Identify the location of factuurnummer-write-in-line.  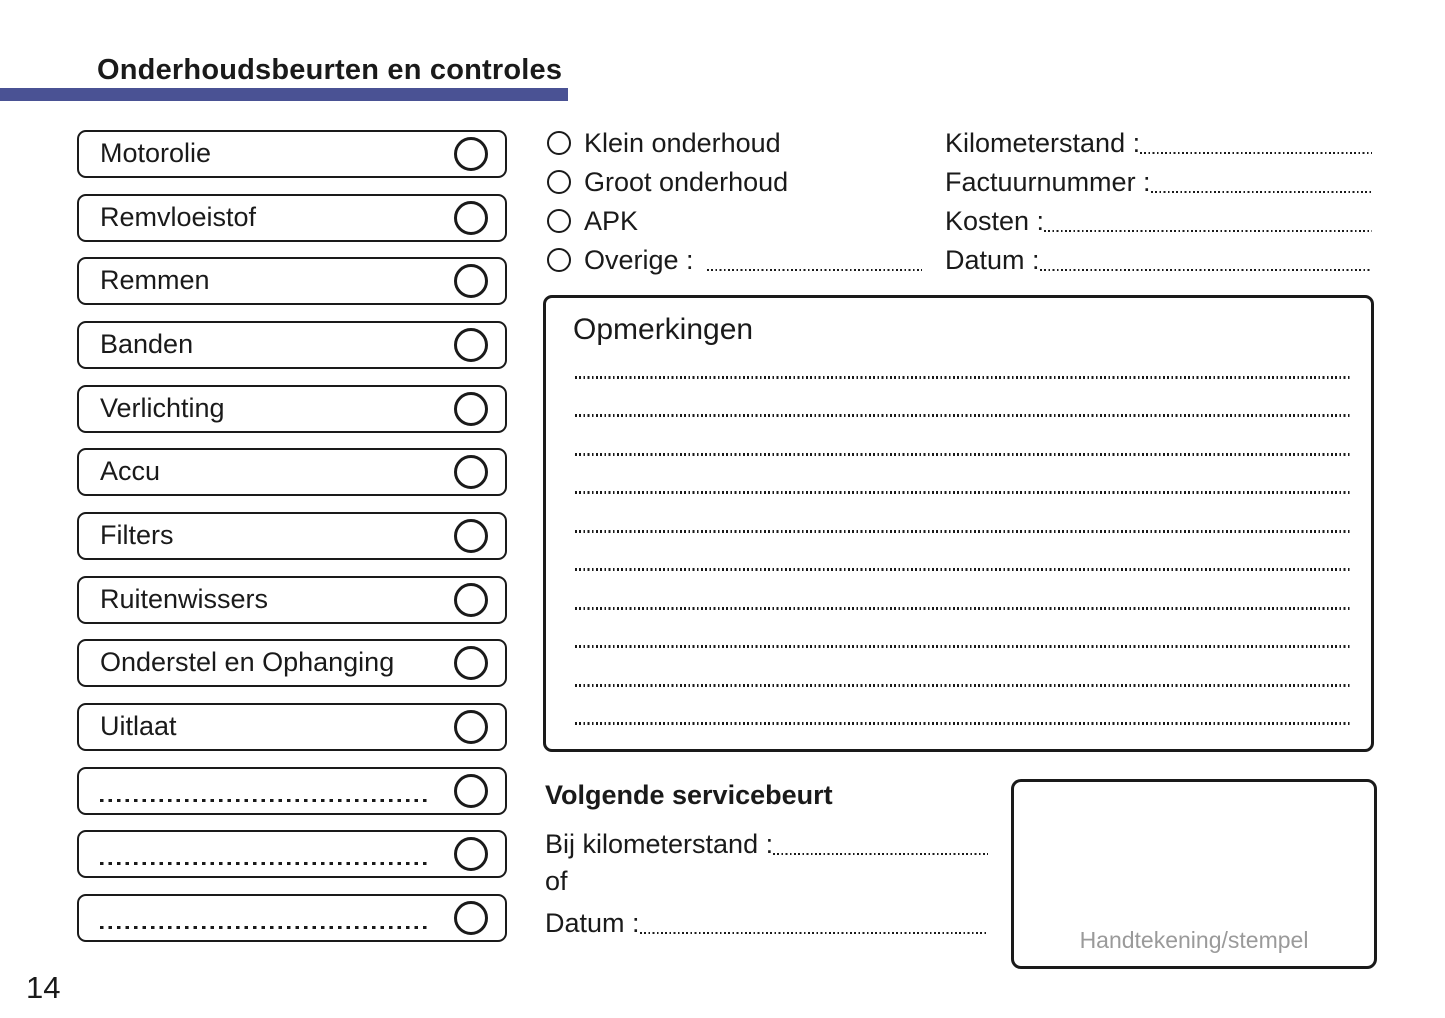
(1261, 191).